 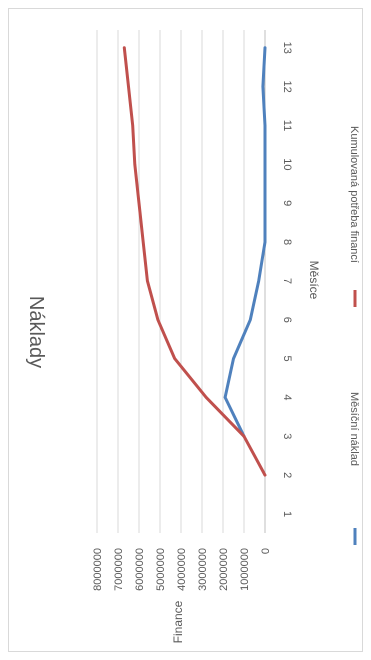 What do you see at coordinates (287, 359) in the screenshot?
I see `x-tick-label: 5` at bounding box center [287, 359].